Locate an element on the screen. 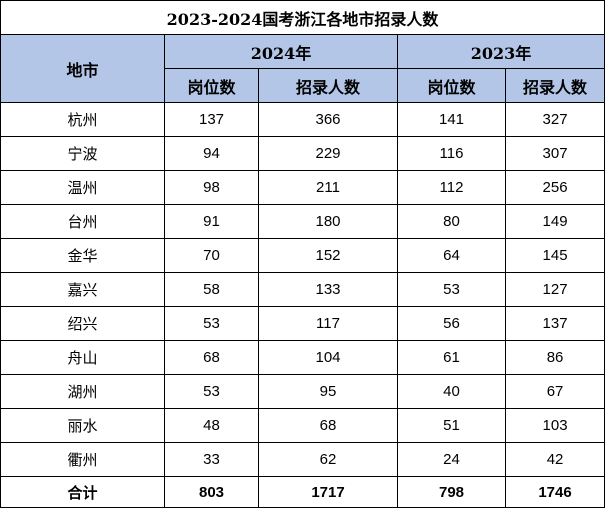 The image size is (606, 511). header-row-years: 地市 2024年 2023年 is located at coordinates (303, 68).